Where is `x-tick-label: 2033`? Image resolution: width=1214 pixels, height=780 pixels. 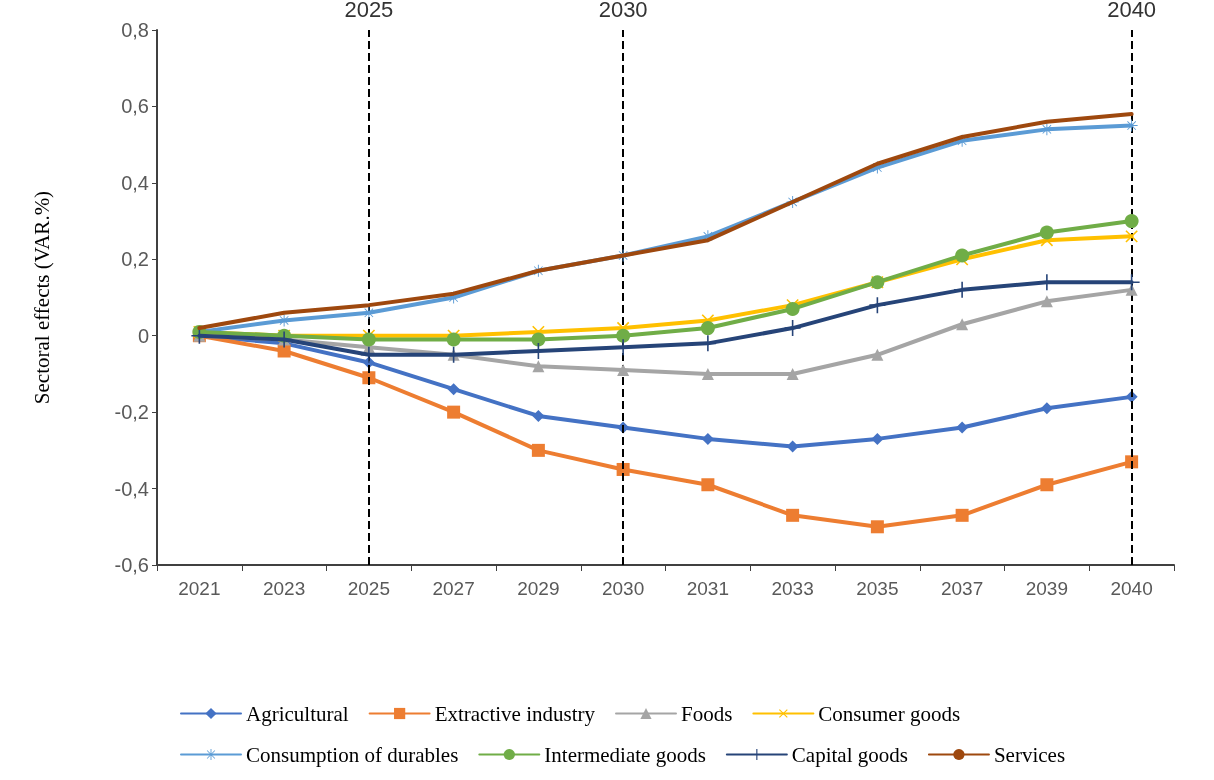 x-tick-label: 2033 is located at coordinates (792, 588).